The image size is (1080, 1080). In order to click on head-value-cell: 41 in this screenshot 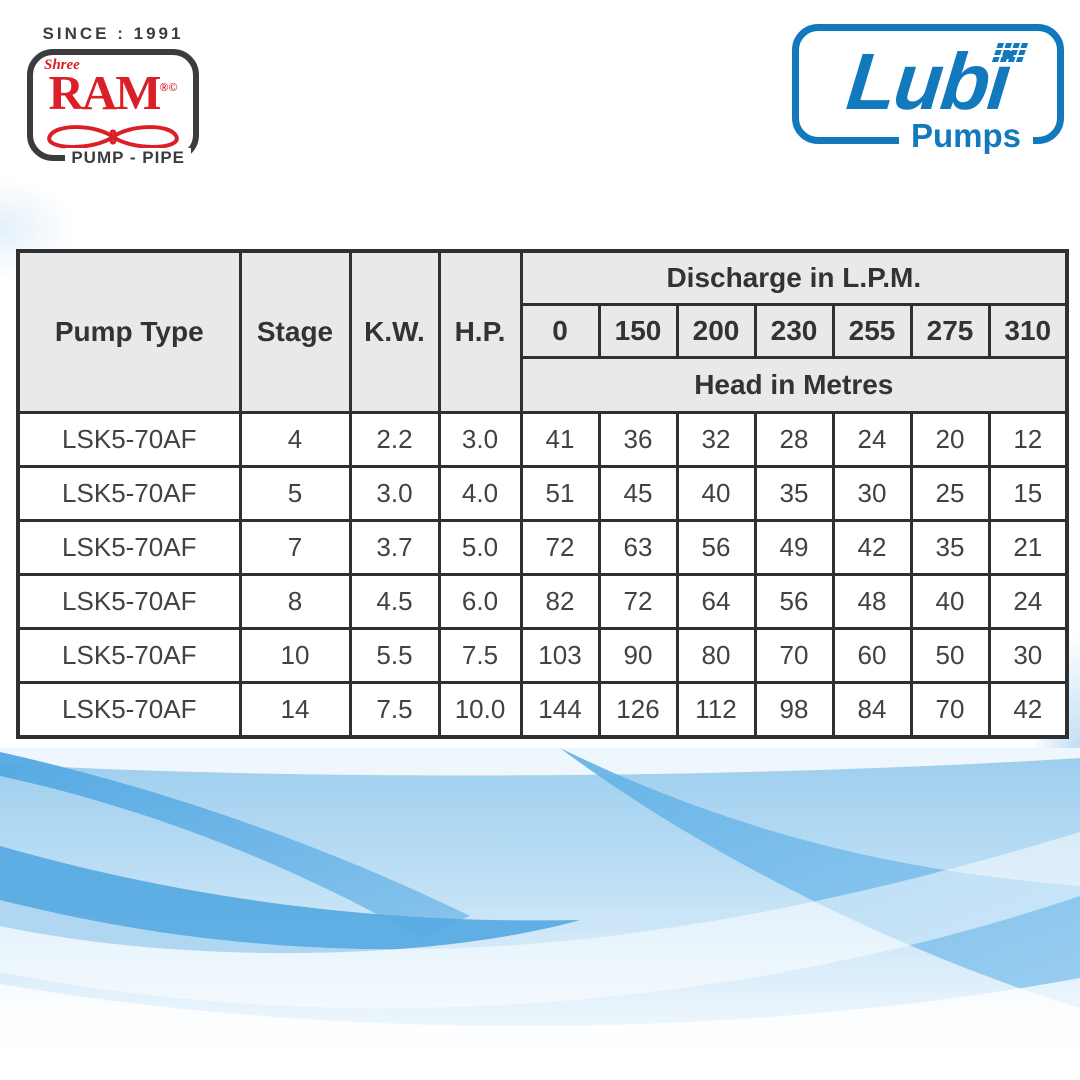, I will do `click(560, 439)`.